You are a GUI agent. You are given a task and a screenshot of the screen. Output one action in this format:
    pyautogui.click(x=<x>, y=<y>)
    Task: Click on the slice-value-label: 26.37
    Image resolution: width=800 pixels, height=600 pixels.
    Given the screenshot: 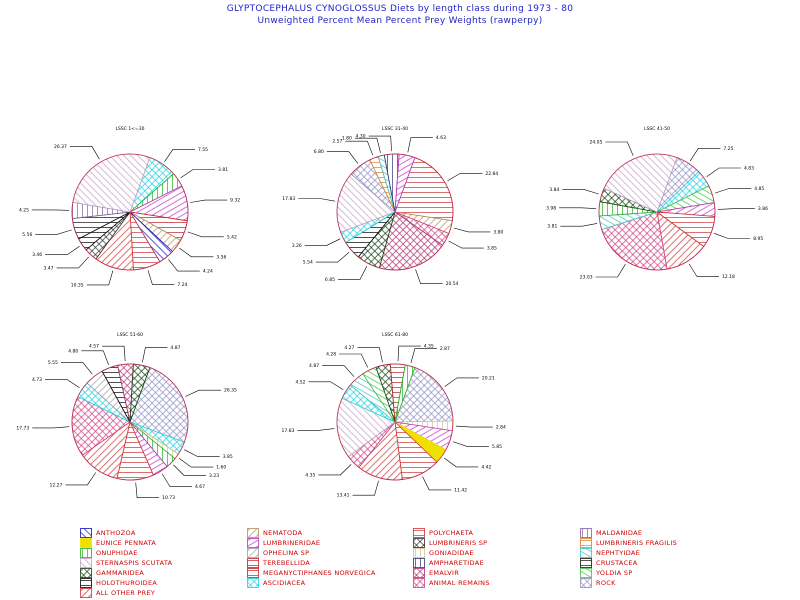 What is the action you would take?
    pyautogui.click(x=60, y=147)
    